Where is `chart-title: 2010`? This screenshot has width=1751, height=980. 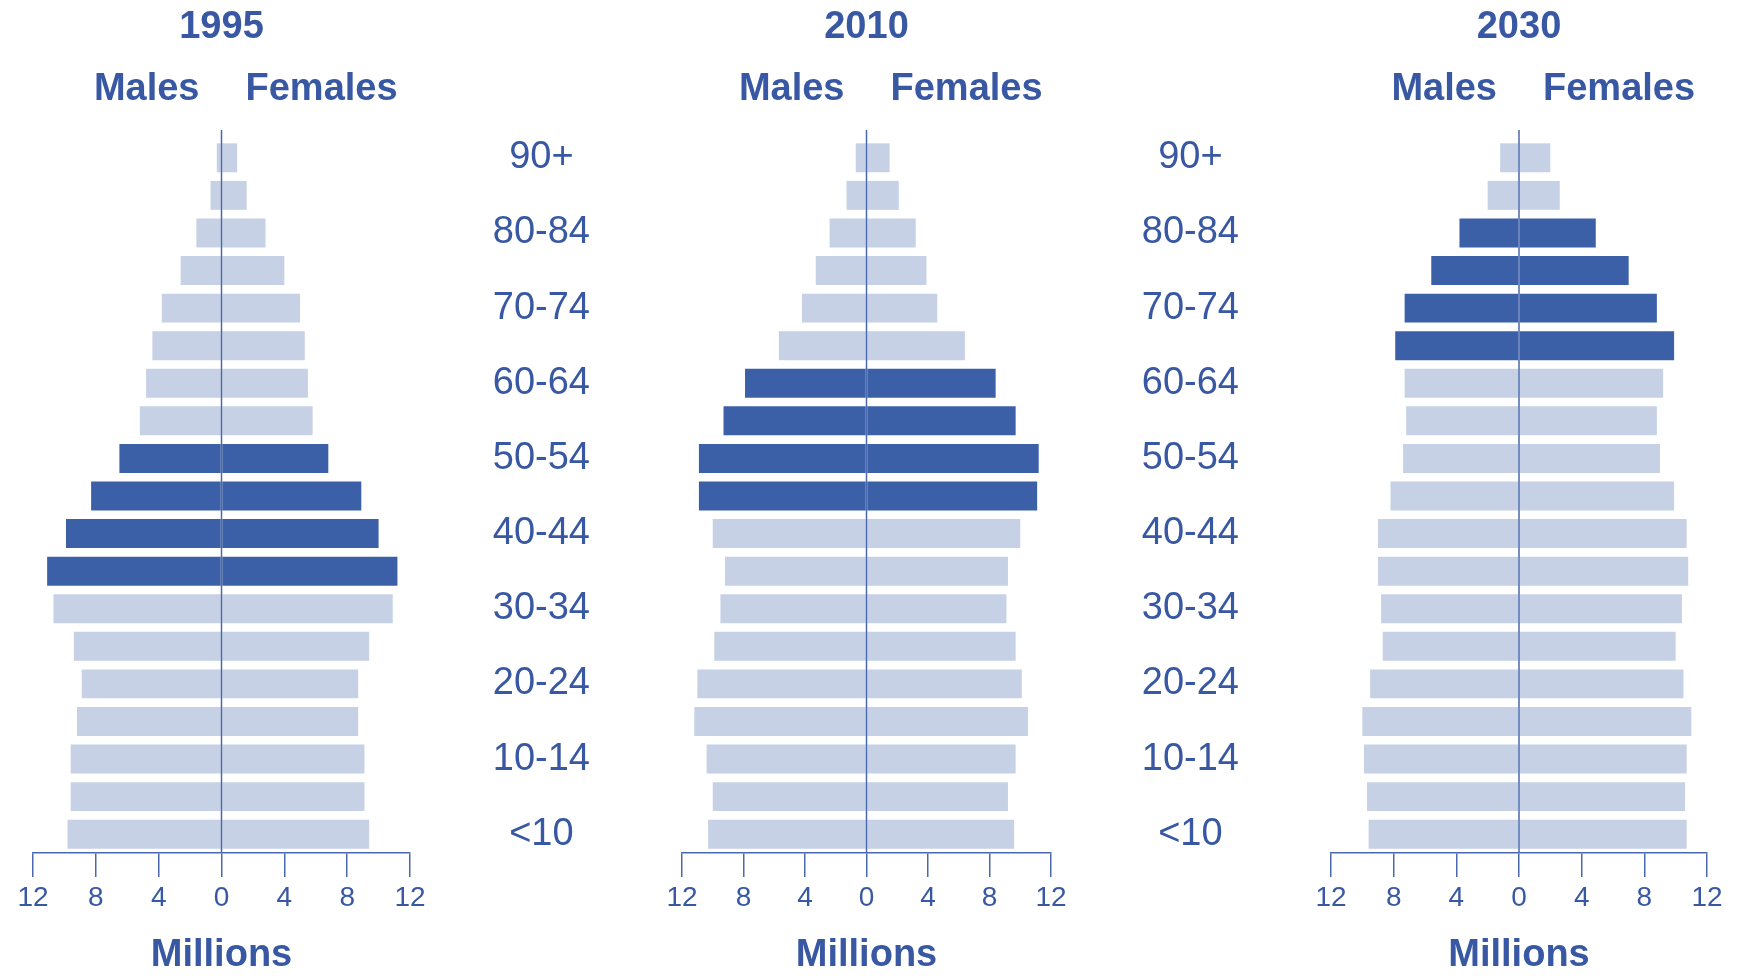 chart-title: 2010 is located at coordinates (866, 25).